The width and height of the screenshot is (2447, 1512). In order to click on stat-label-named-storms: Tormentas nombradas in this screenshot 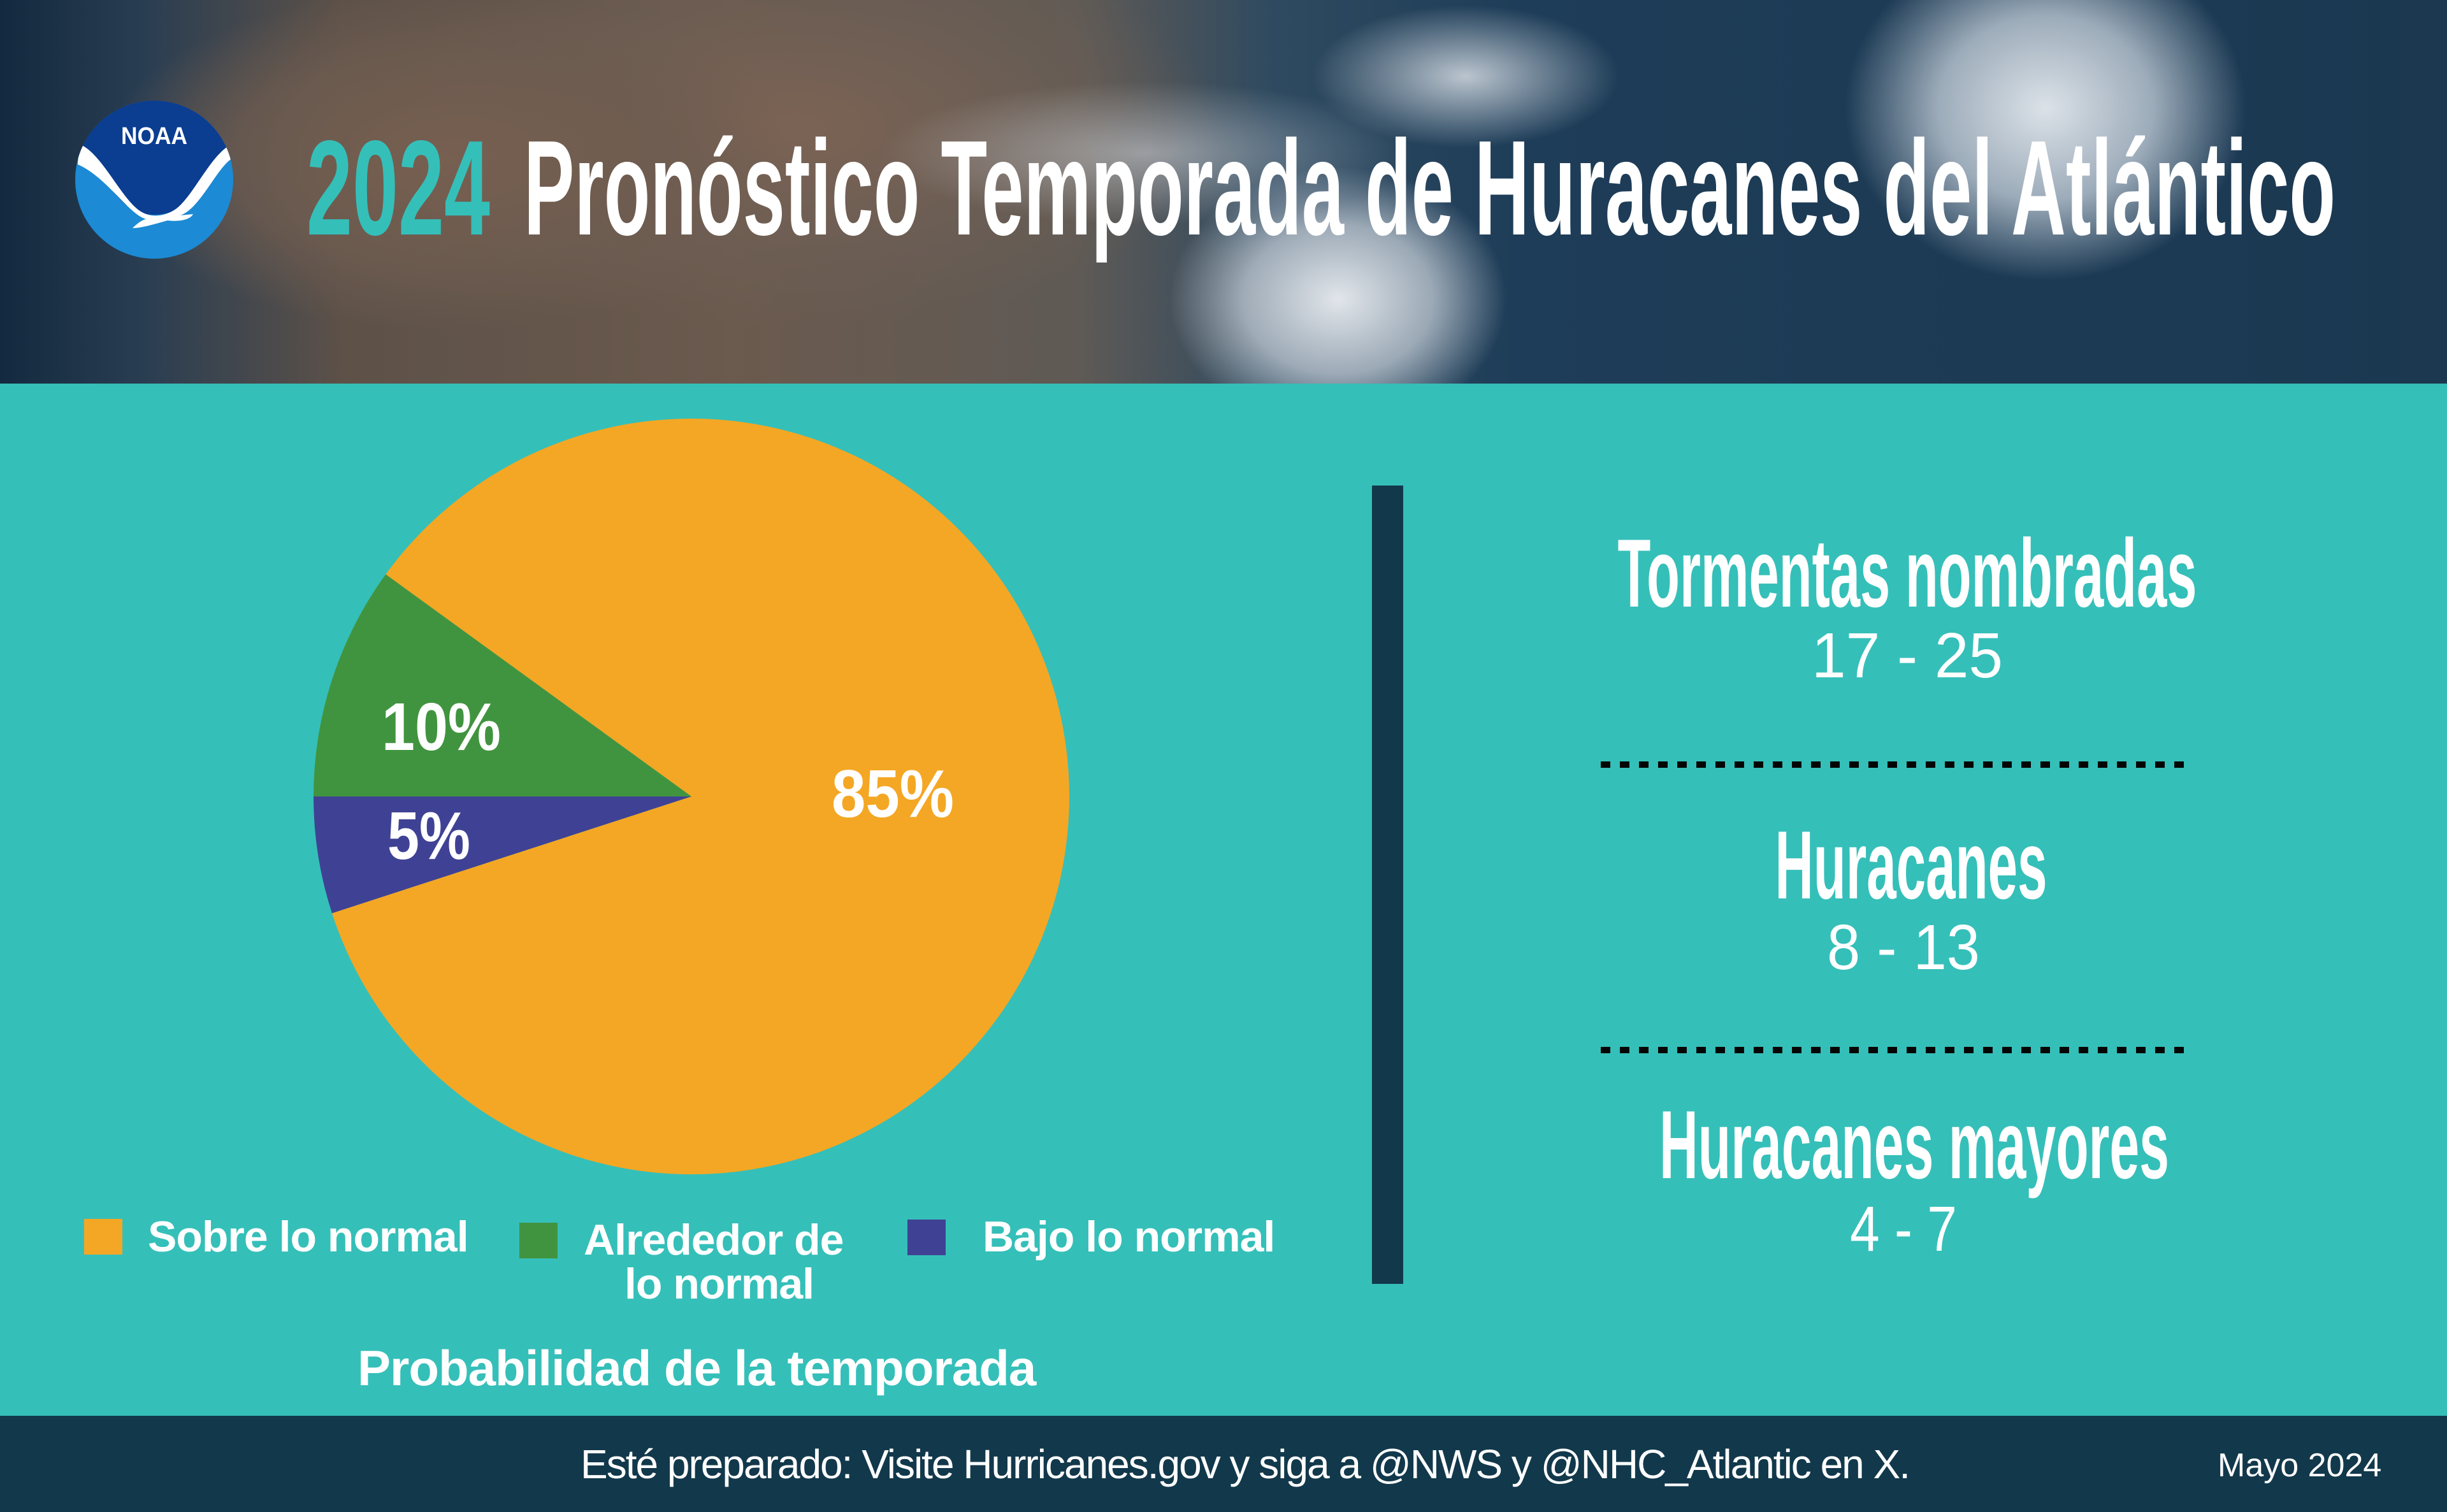, I will do `click(1907, 573)`.